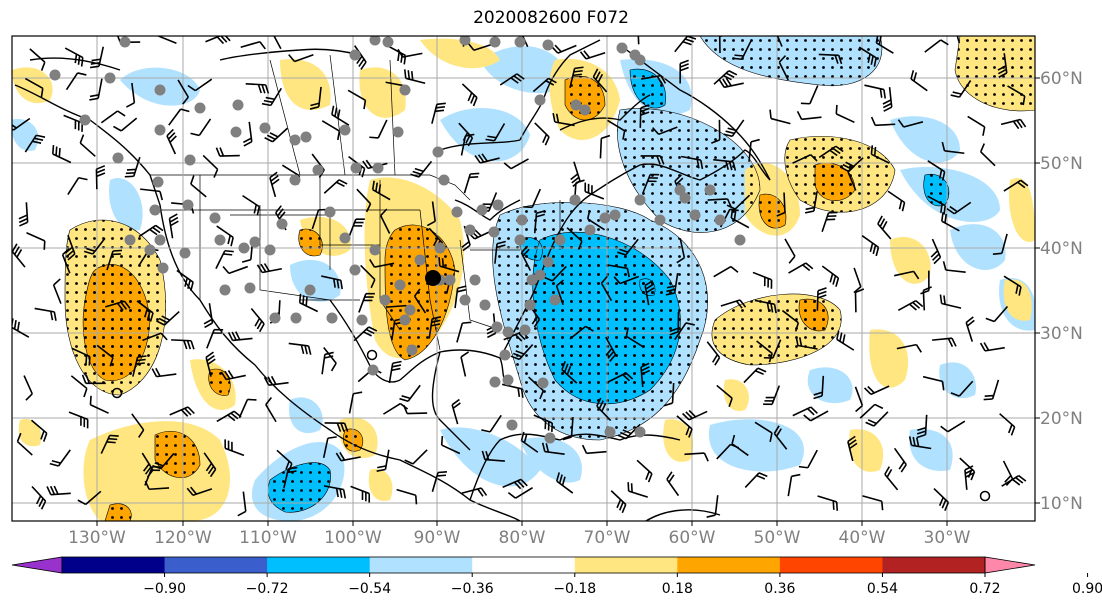 This screenshot has height=613, width=1102. Describe the element at coordinates (978, 247) in the screenshot. I see `negative-anomaly-region` at that location.